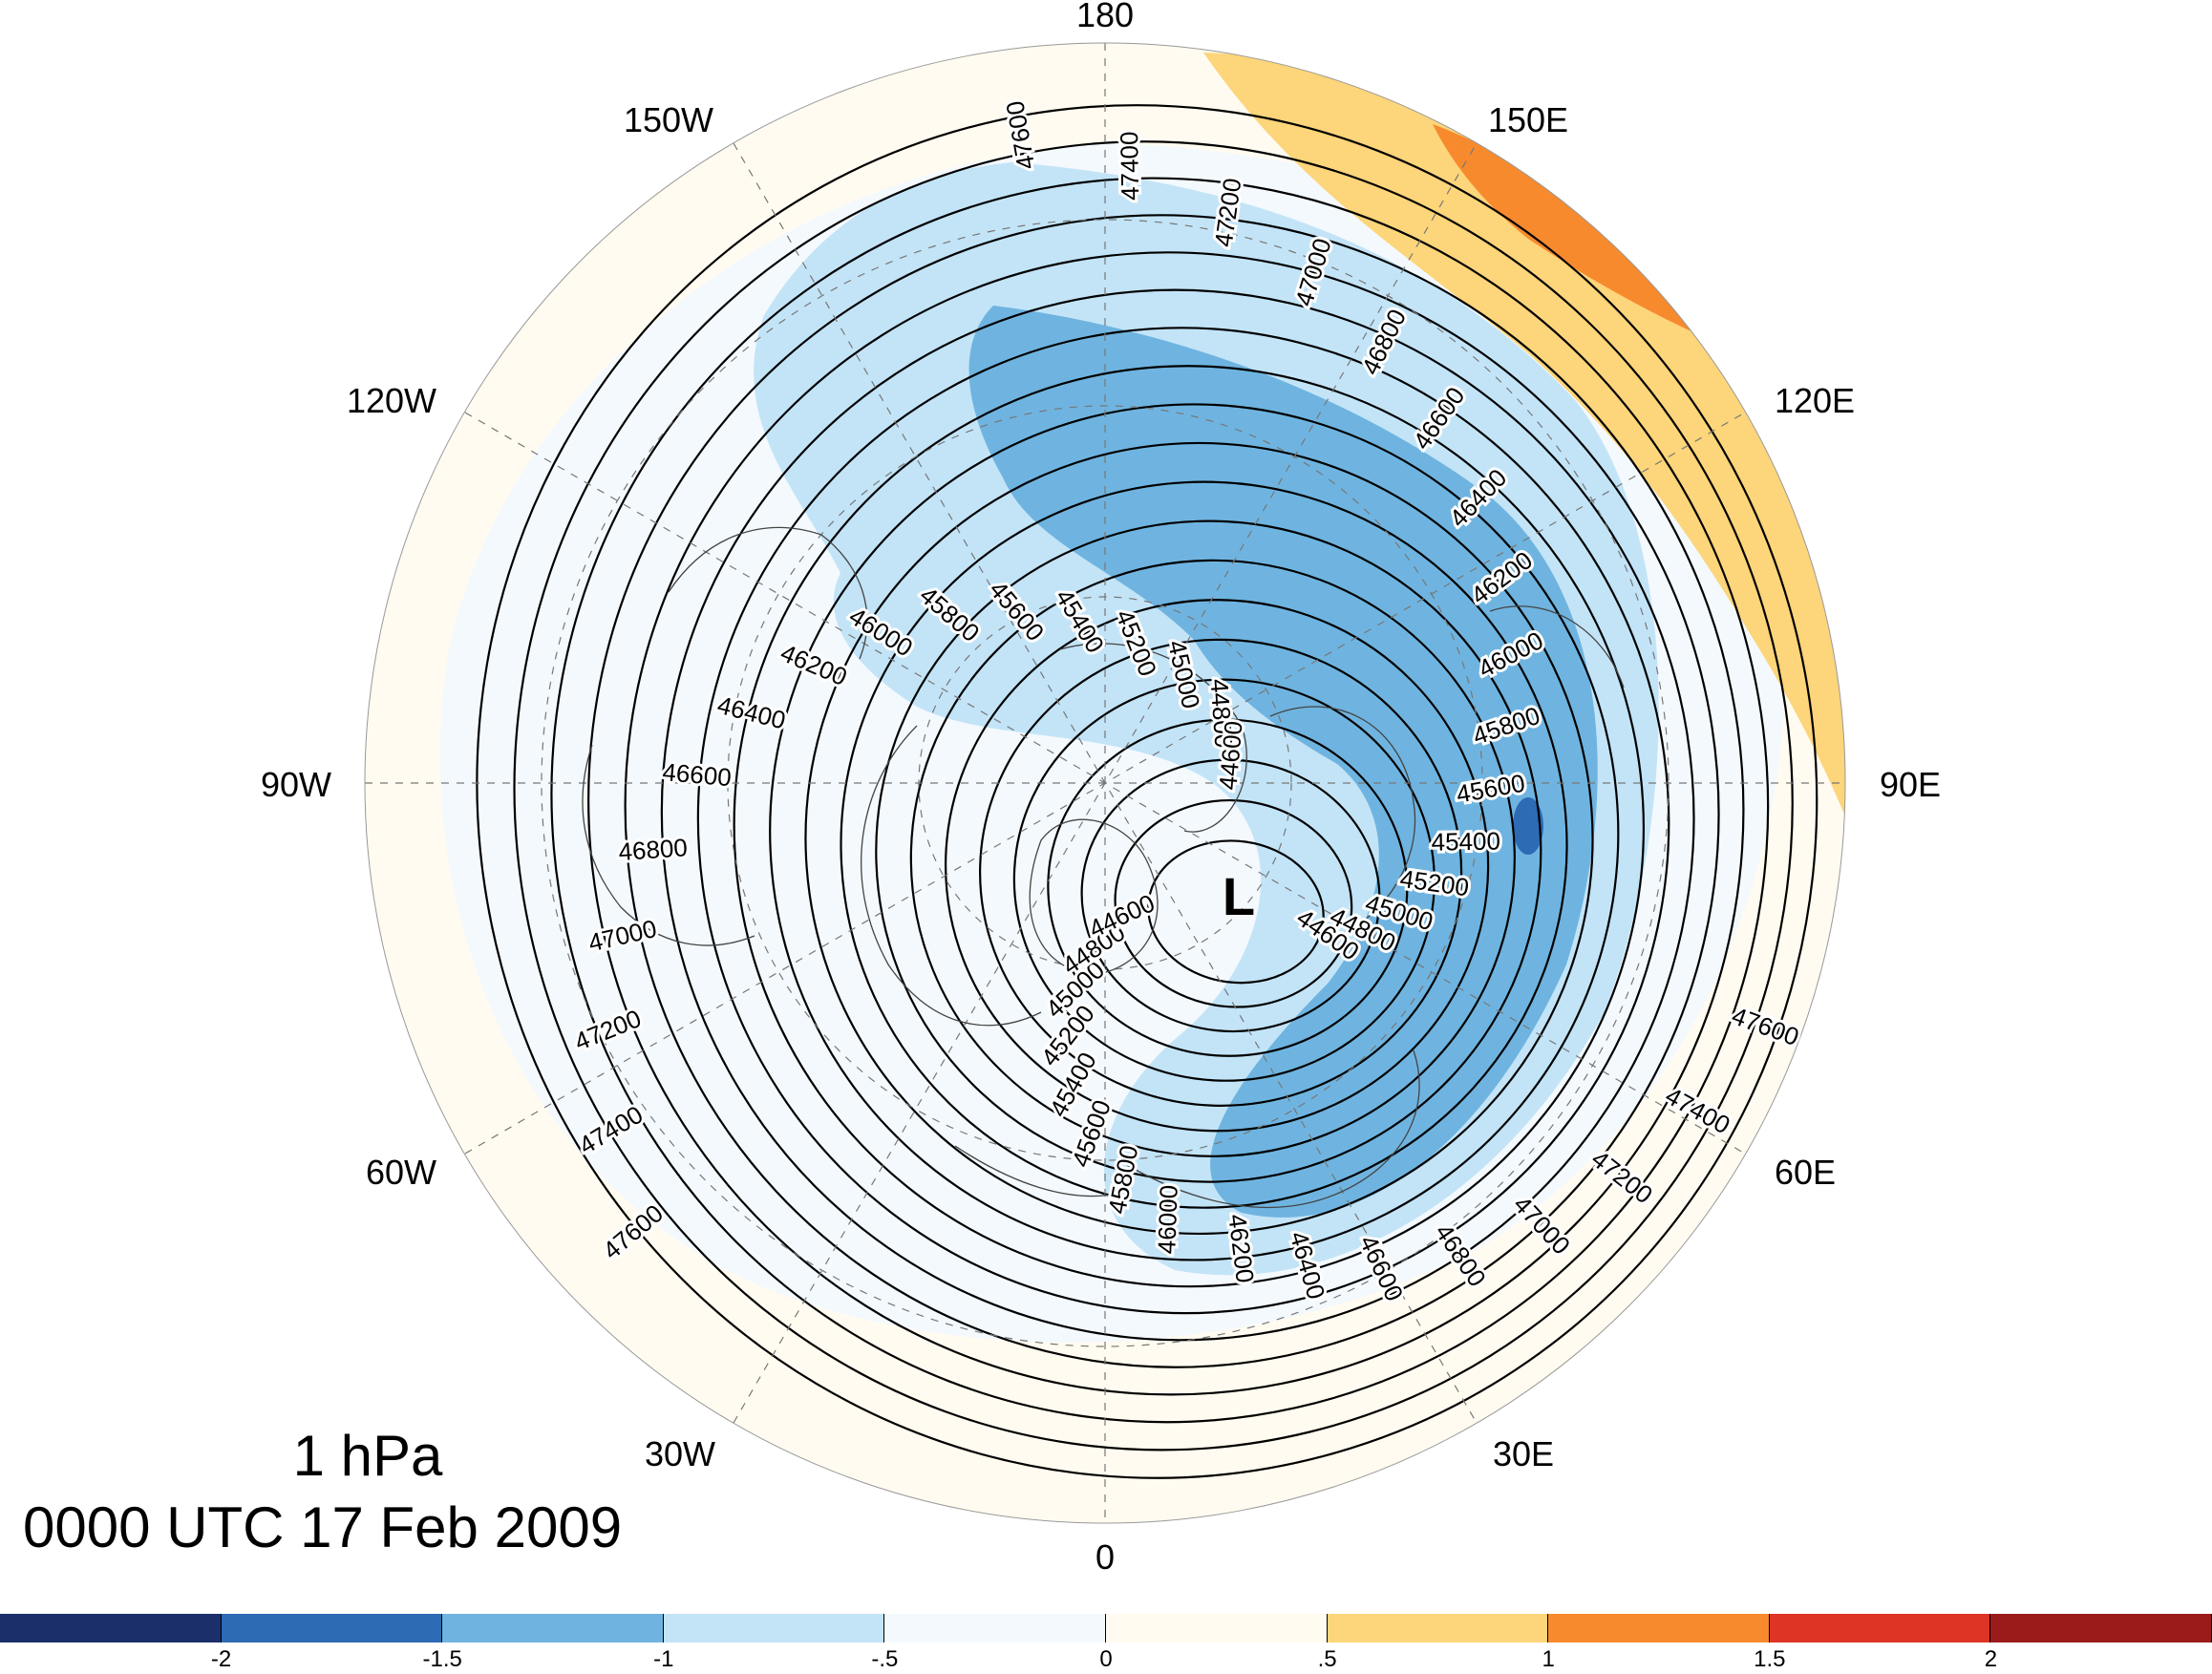 The height and width of the screenshot is (1674, 2212). What do you see at coordinates (442, 1659) in the screenshot?
I see `colorbar-tick: -1.5` at bounding box center [442, 1659].